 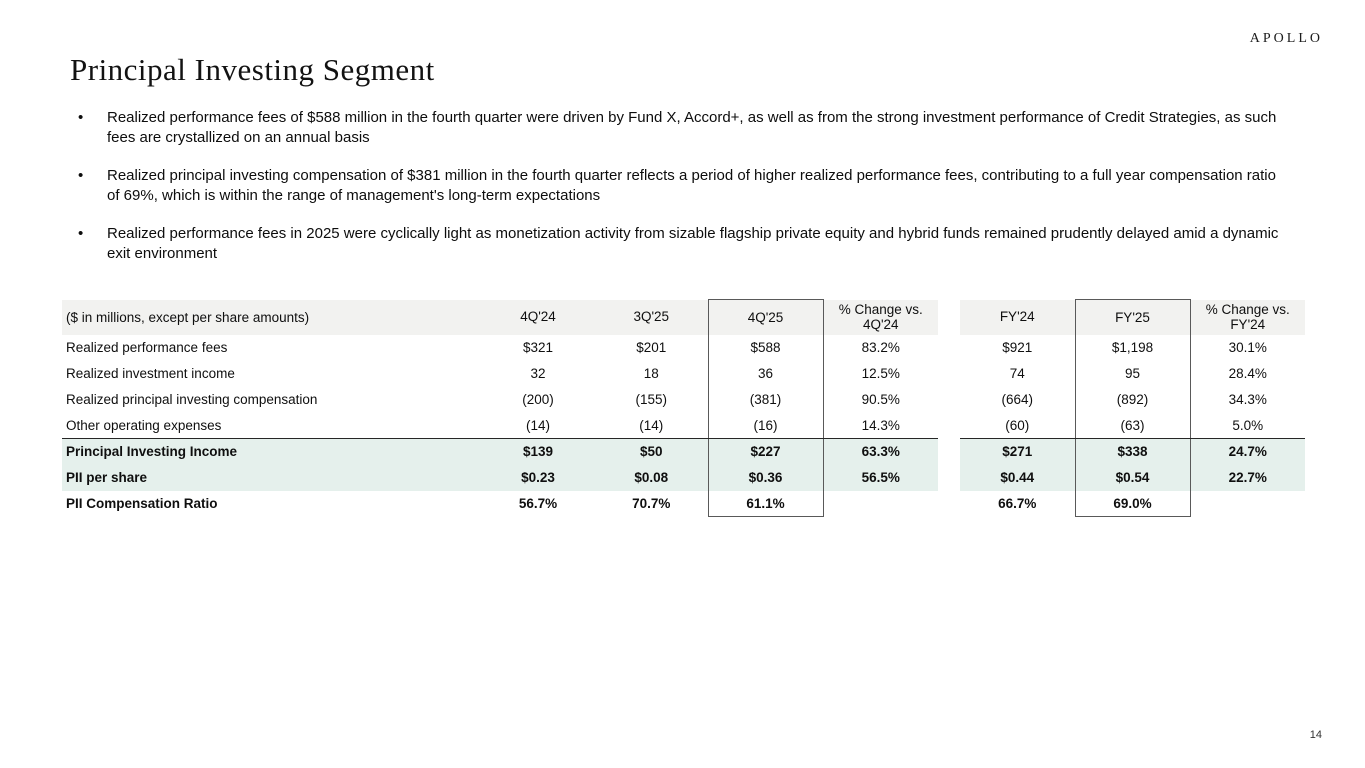 What do you see at coordinates (765, 317) in the screenshot?
I see `column-header-4q25: 4Q'25` at bounding box center [765, 317].